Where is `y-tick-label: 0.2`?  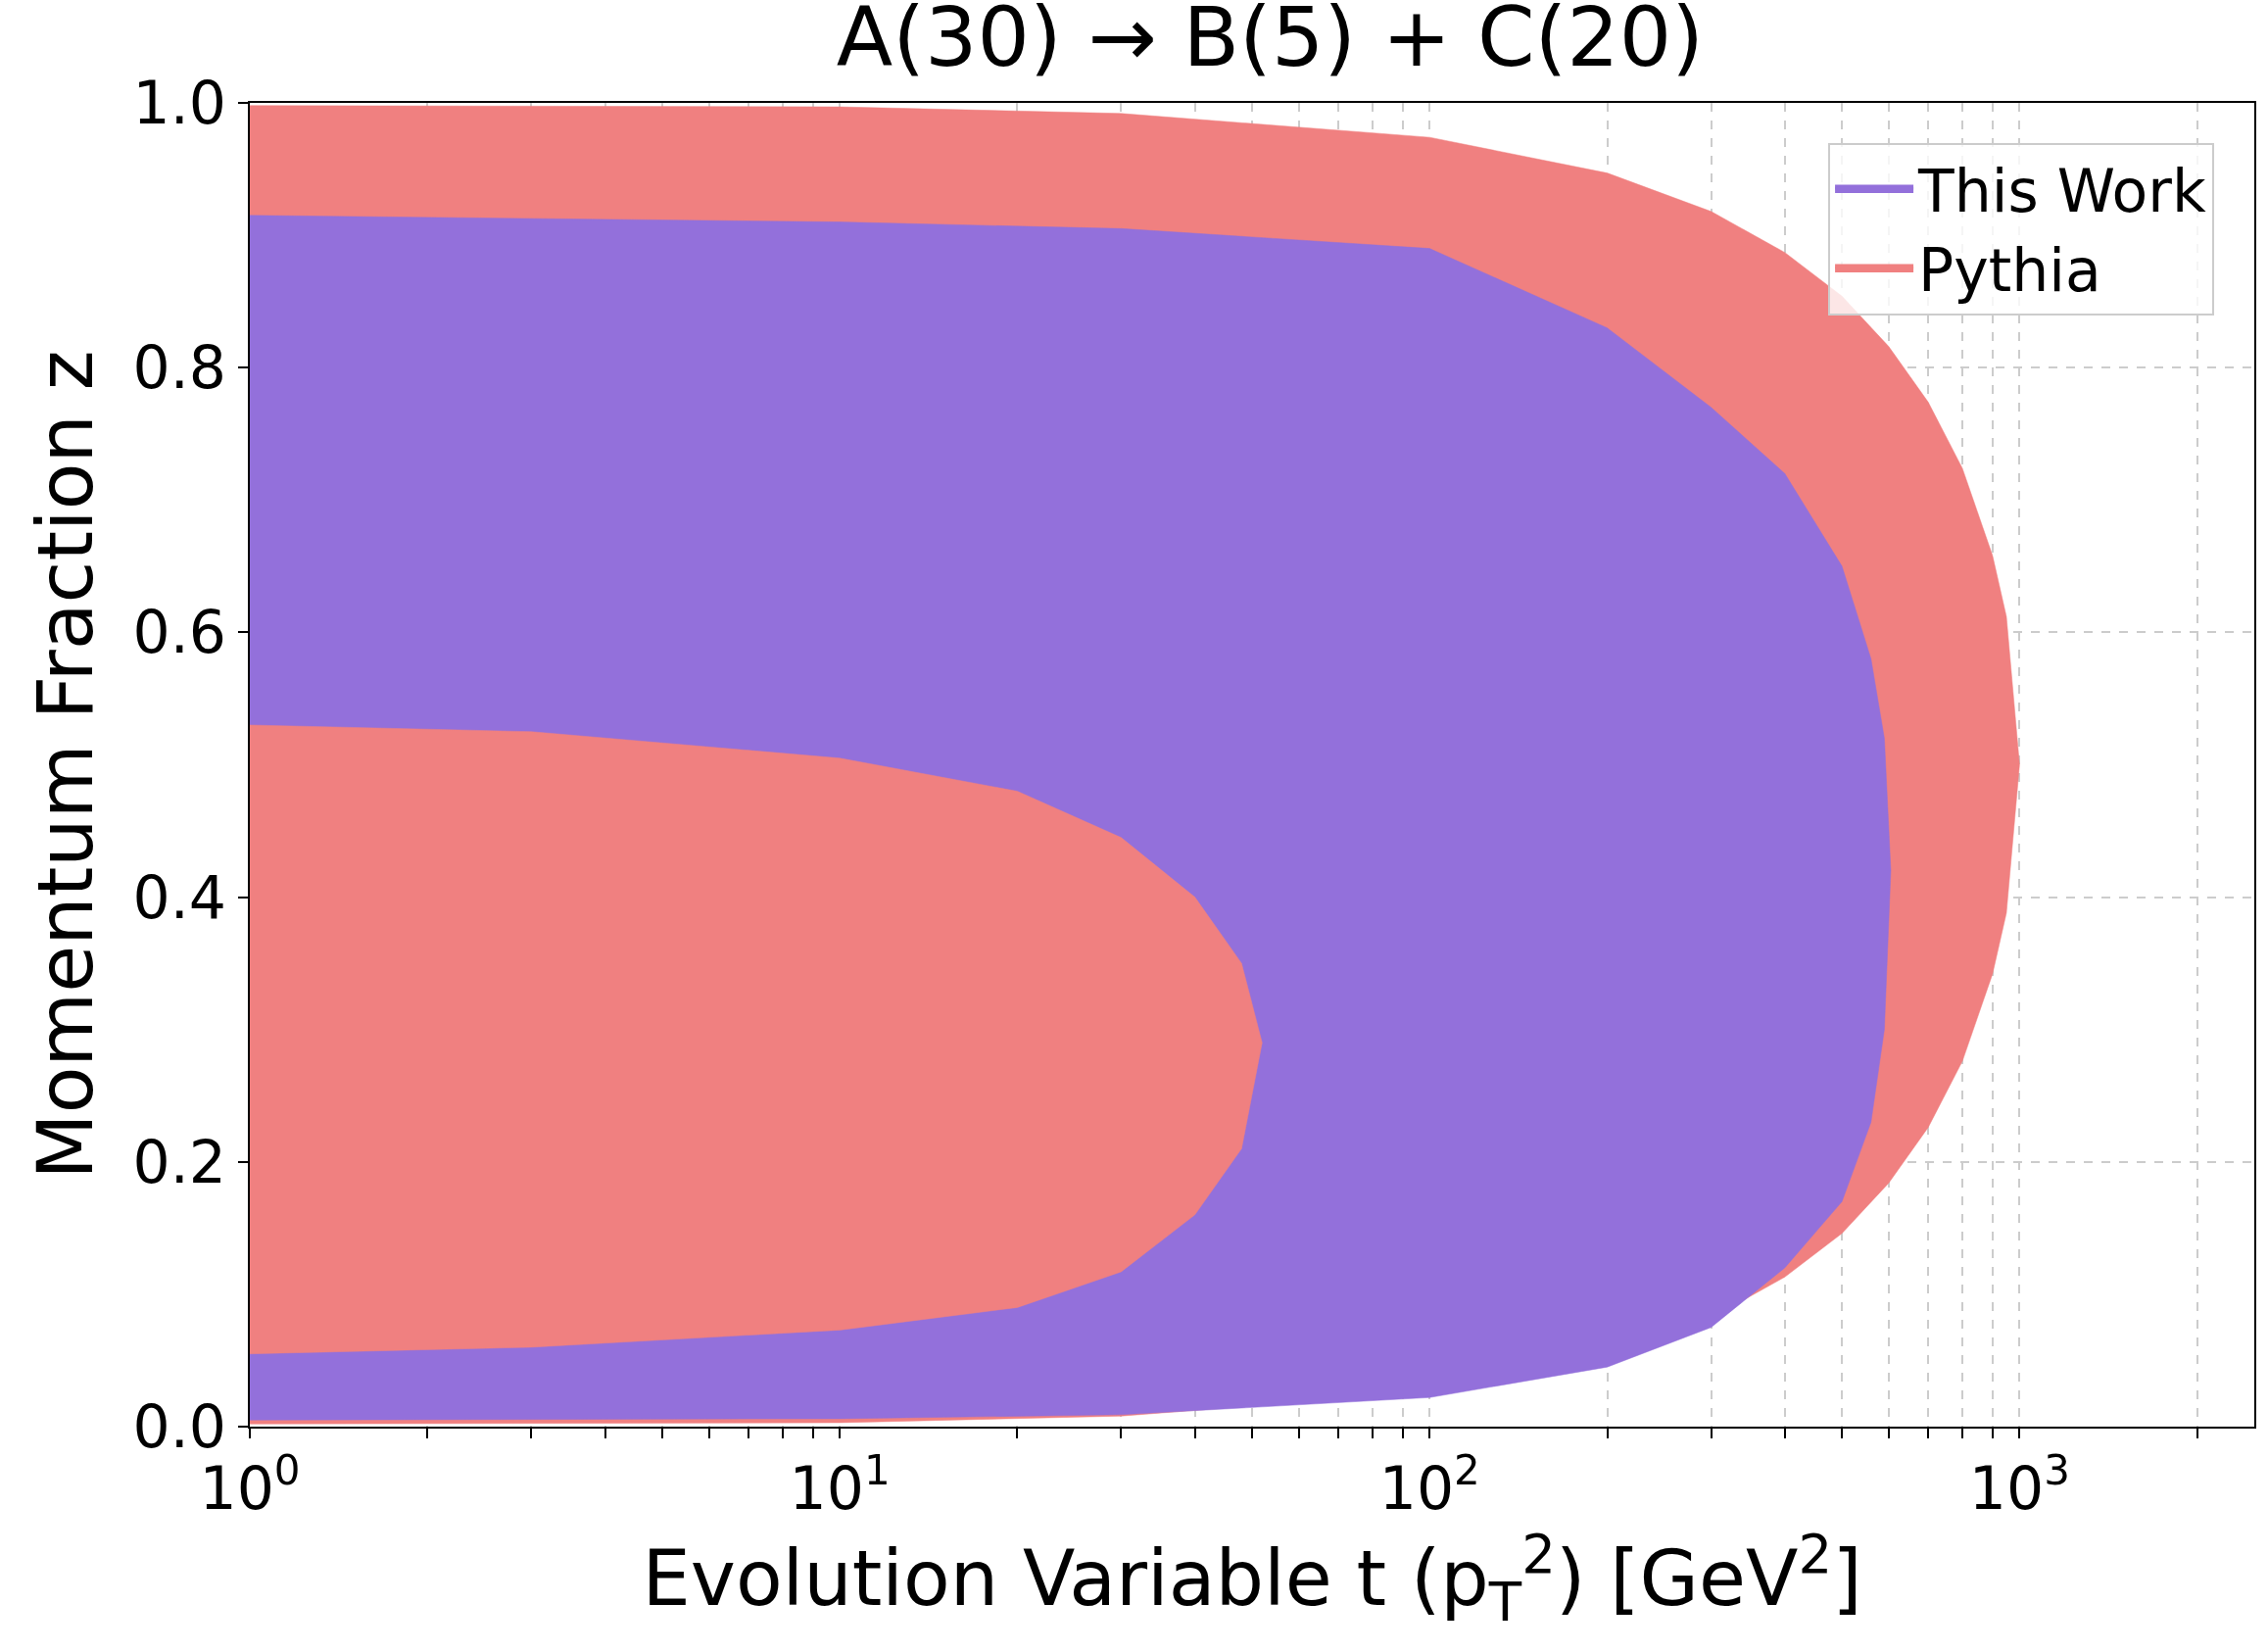 y-tick-label: 0.2 is located at coordinates (179, 1161).